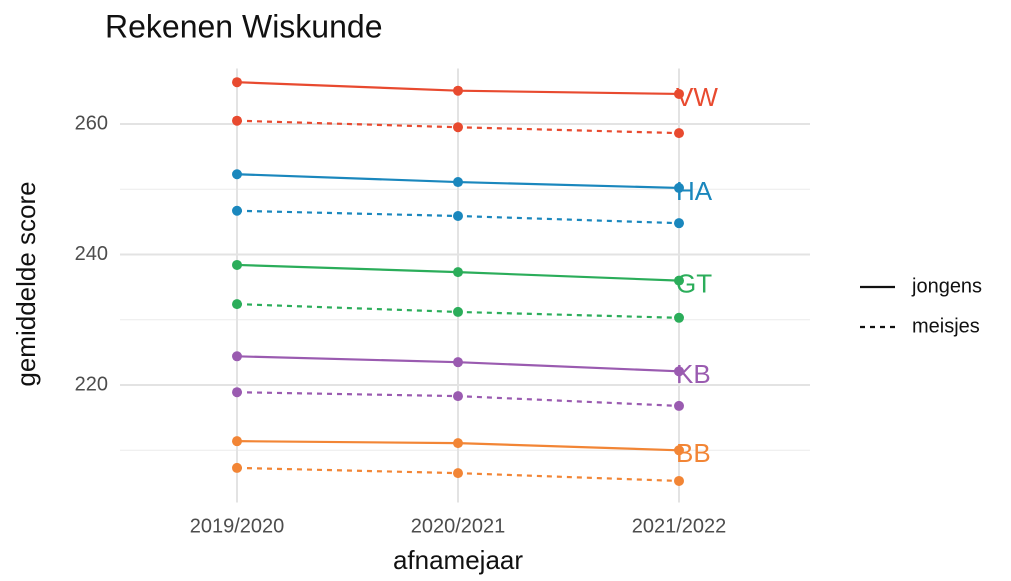 This screenshot has width=1011, height=581. I want to click on y-tick-label: 260, so click(91, 123).